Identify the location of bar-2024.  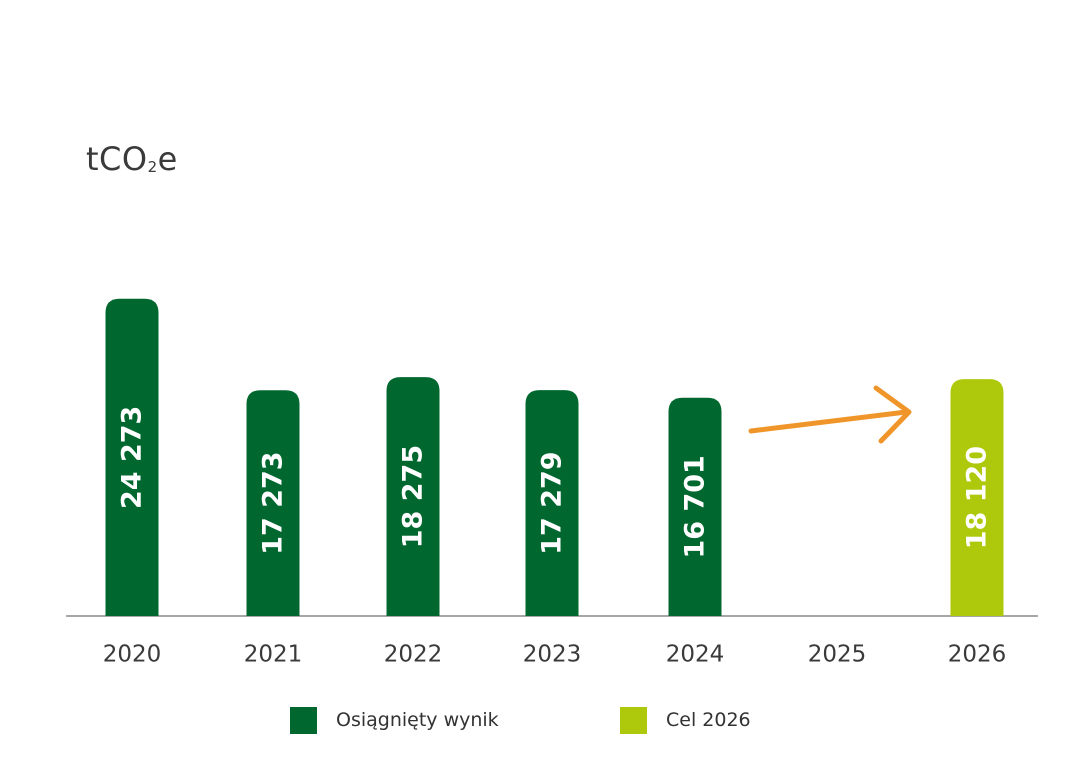
(695, 506).